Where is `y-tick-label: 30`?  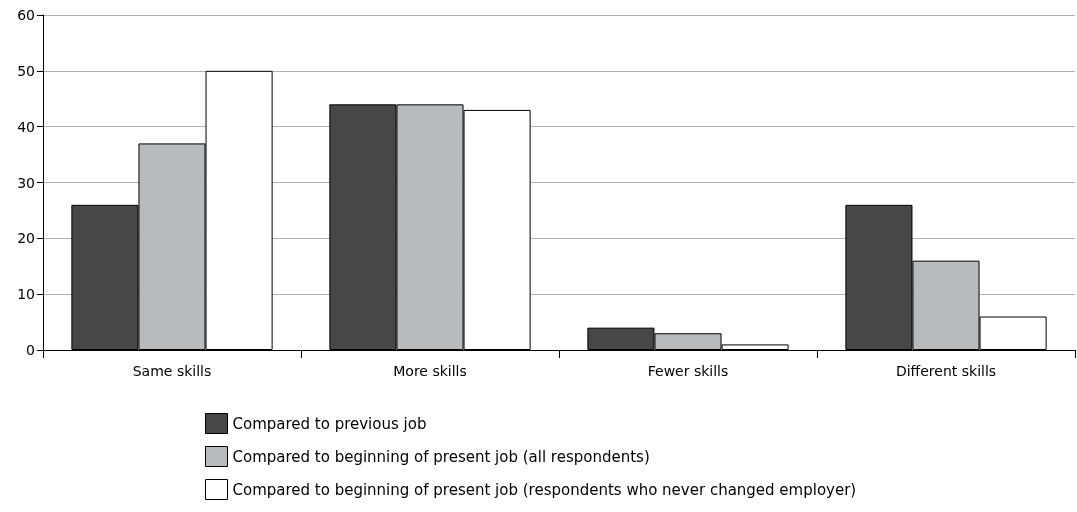 y-tick-label: 30 is located at coordinates (26, 182).